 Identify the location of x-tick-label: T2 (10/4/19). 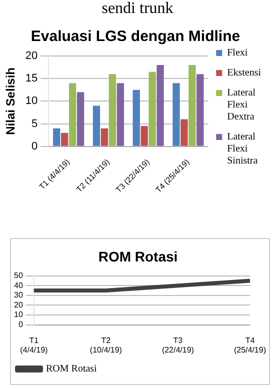
(106, 345).